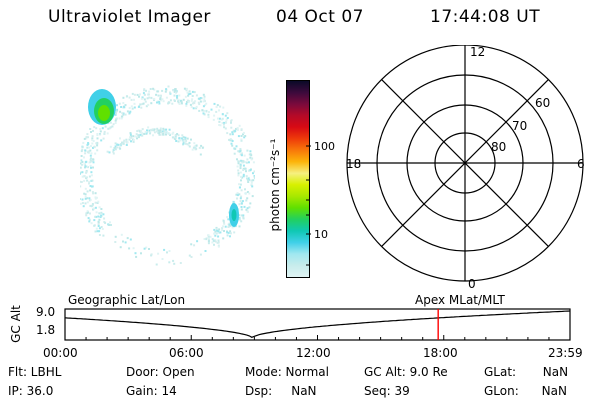  What do you see at coordinates (167, 175) in the screenshot?
I see `aurora-image` at bounding box center [167, 175].